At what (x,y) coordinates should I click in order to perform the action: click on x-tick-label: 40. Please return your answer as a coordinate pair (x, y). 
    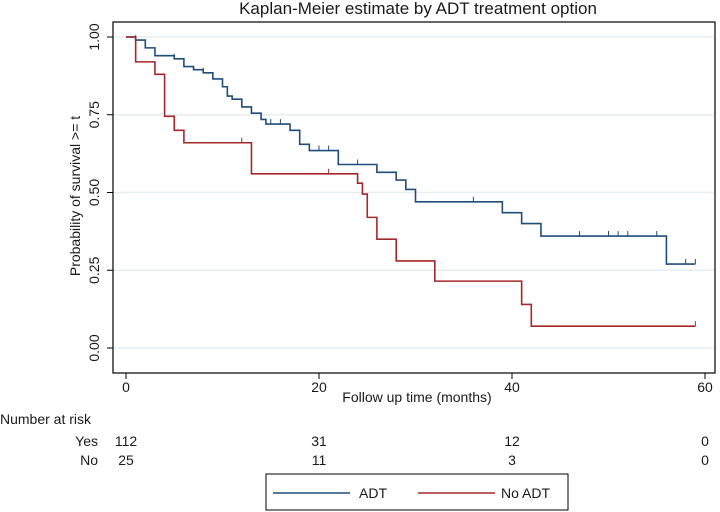
    Looking at the image, I should click on (512, 387).